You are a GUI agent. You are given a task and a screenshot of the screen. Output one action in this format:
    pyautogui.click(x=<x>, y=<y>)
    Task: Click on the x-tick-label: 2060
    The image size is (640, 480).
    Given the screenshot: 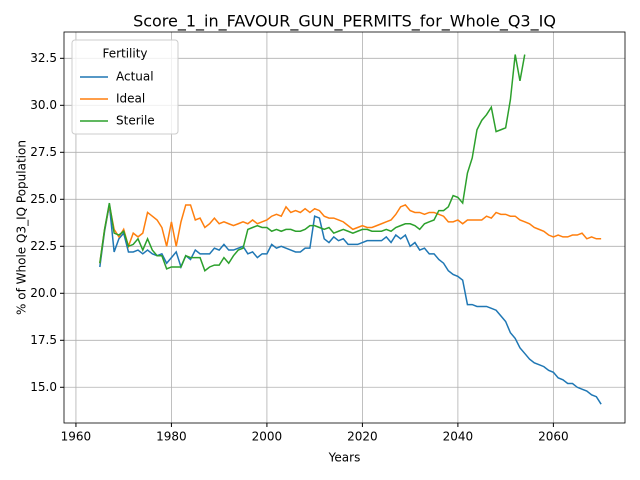 What is the action you would take?
    pyautogui.click(x=553, y=437)
    